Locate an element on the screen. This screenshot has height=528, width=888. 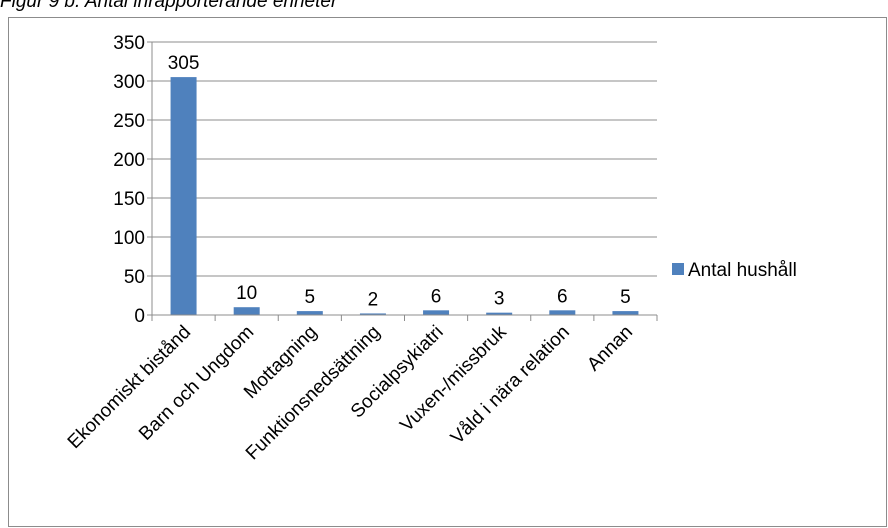
data-label: 305 is located at coordinates (184, 63).